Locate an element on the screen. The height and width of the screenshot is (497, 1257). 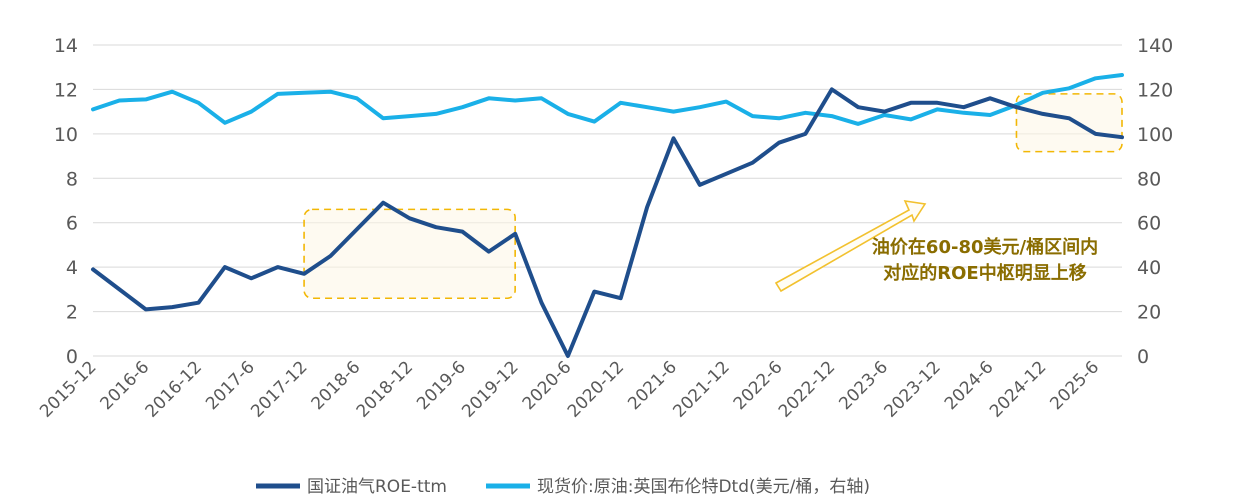
right-tick-label: 40 is located at coordinates (1149, 268).